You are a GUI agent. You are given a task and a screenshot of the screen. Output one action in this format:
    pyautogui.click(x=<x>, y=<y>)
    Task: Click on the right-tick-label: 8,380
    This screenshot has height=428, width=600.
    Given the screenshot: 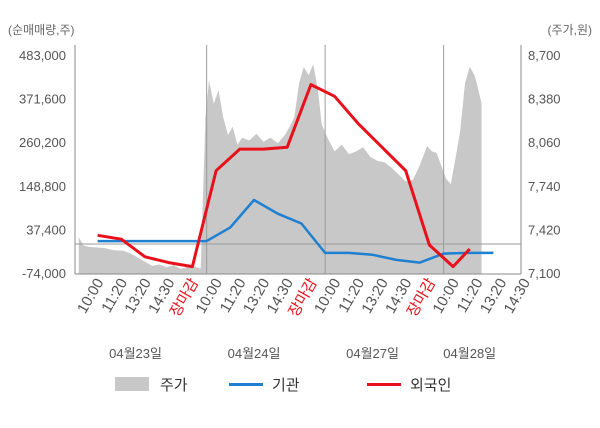 What is the action you would take?
    pyautogui.click(x=544, y=99)
    